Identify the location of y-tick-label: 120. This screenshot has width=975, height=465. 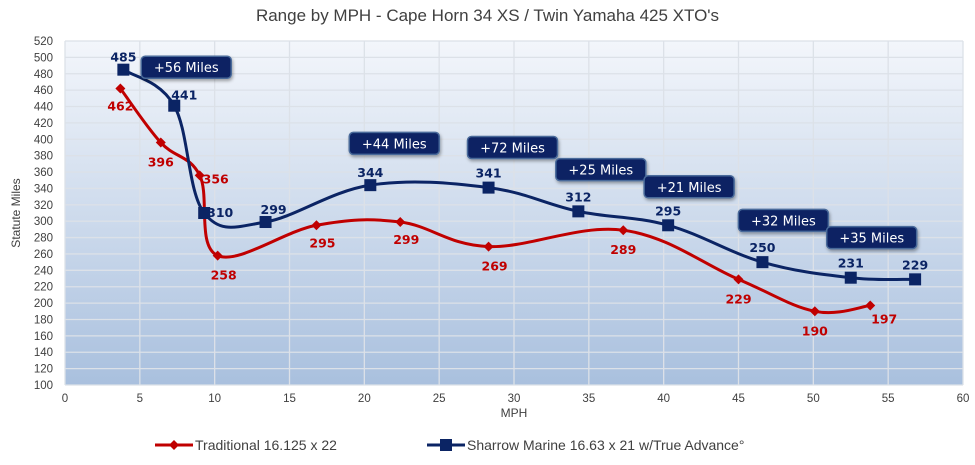
(43, 370).